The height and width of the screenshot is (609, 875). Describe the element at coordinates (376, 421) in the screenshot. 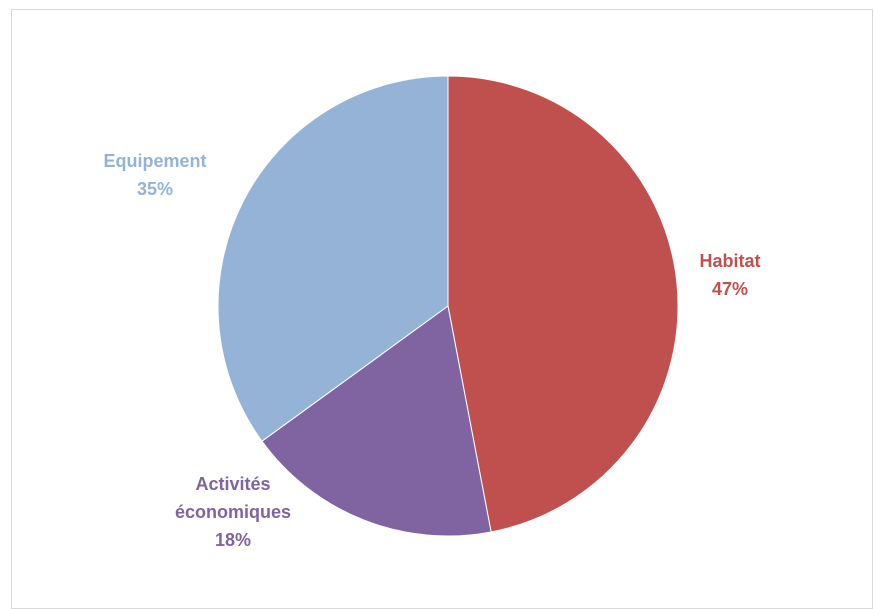

I see `pie-slice-activités-économiques` at that location.